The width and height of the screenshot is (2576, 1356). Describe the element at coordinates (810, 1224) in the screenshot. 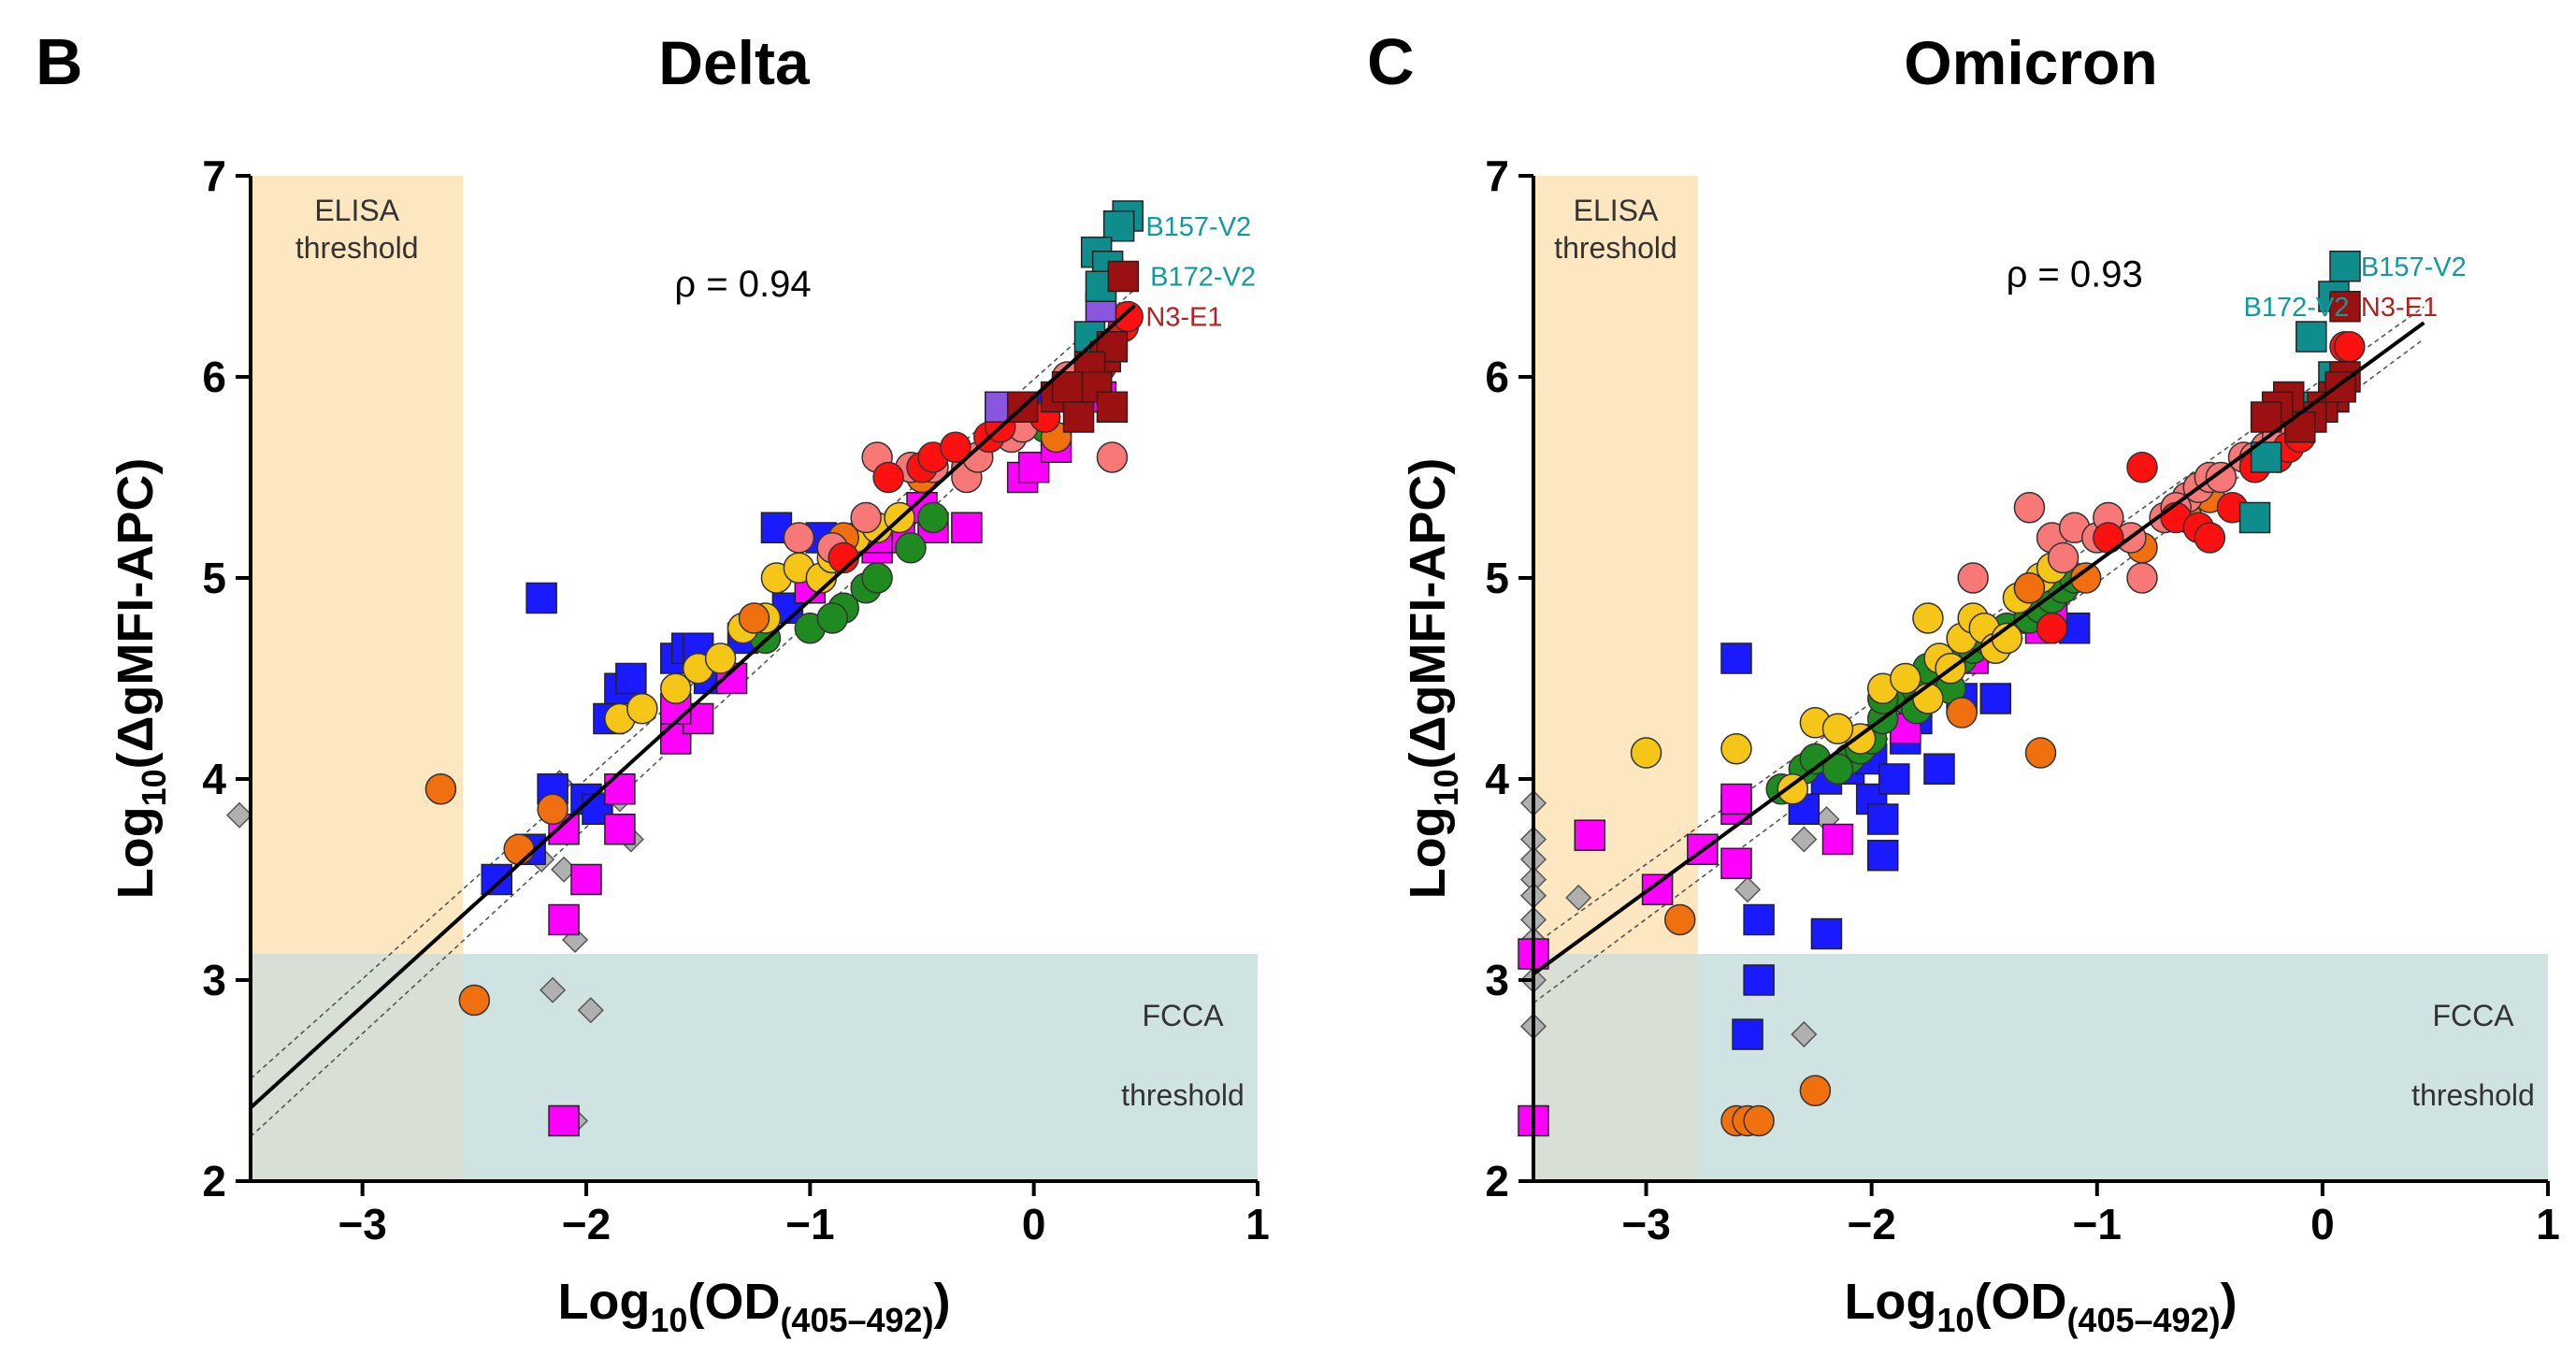

I see `x-tick-label: −1` at that location.